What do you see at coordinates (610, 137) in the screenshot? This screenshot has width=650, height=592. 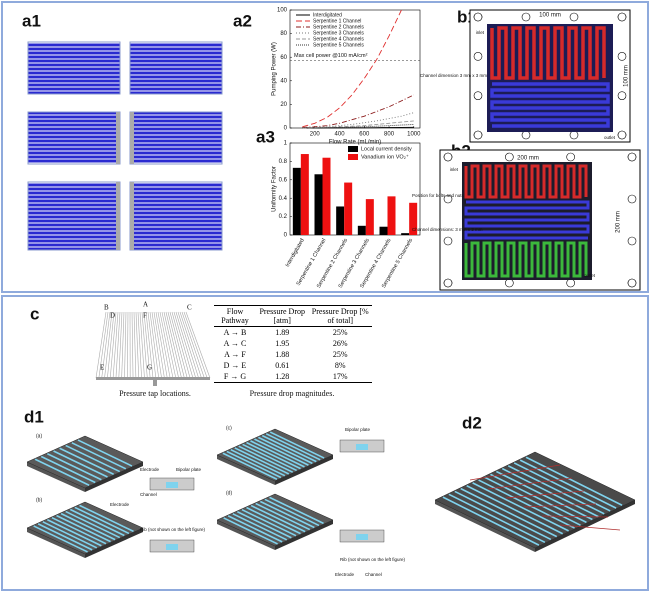 I see `annotation: outlet` at bounding box center [610, 137].